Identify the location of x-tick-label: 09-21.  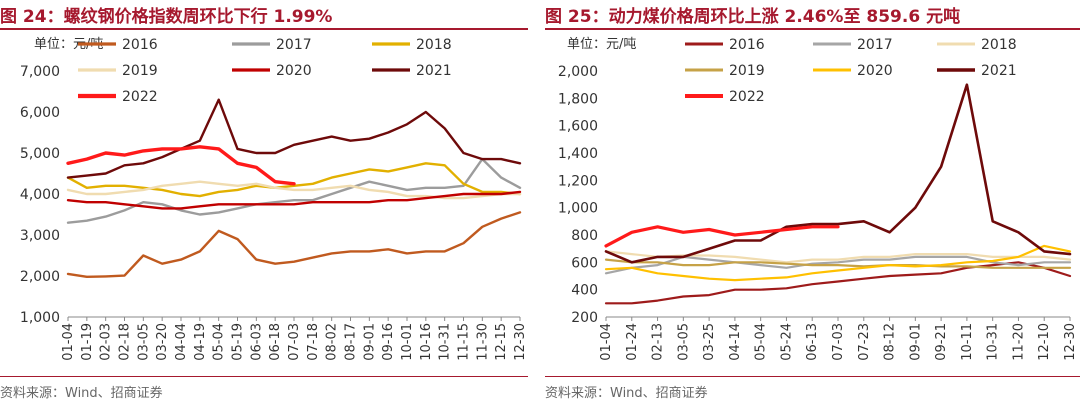
(941, 342).